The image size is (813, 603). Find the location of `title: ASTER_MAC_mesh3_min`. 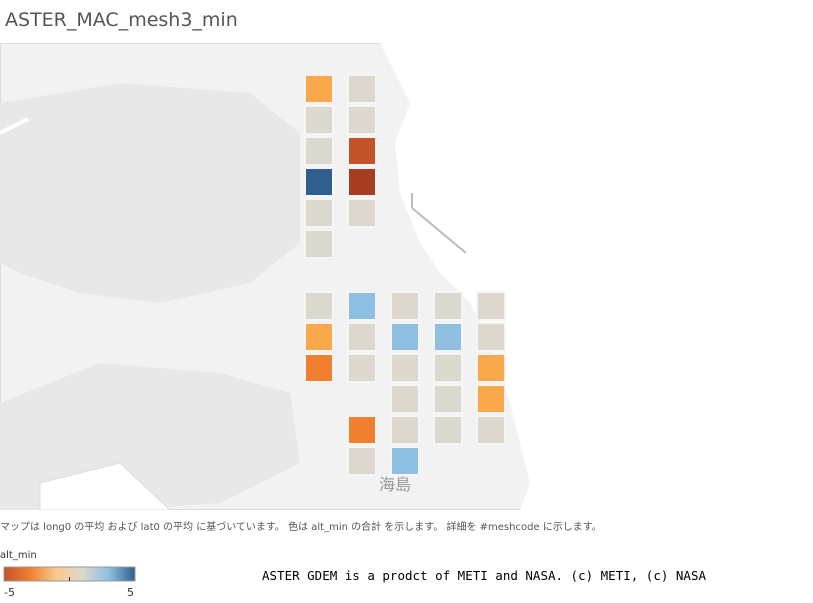

title: ASTER_MAC_mesh3_min is located at coordinates (121, 20).